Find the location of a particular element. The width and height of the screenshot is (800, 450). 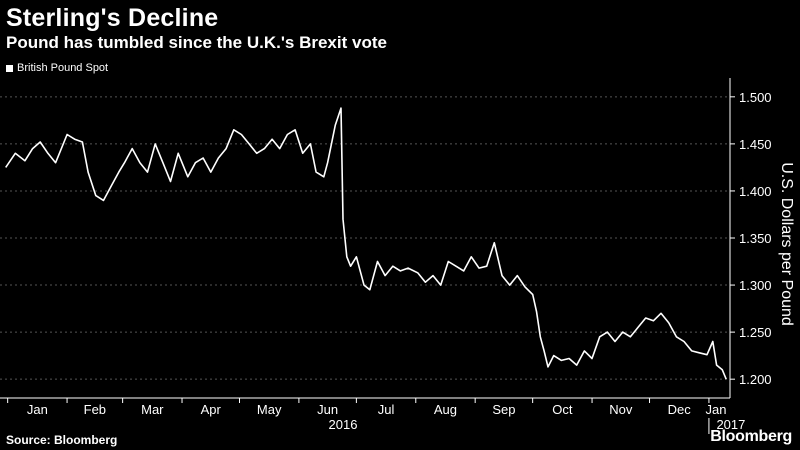

x-tick-label: Jul is located at coordinates (386, 409).